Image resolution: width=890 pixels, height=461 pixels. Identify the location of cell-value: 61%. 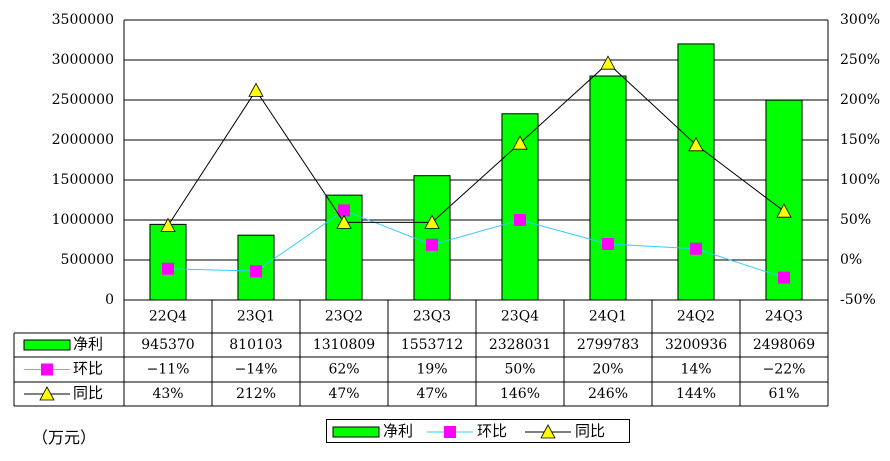
(783, 394).